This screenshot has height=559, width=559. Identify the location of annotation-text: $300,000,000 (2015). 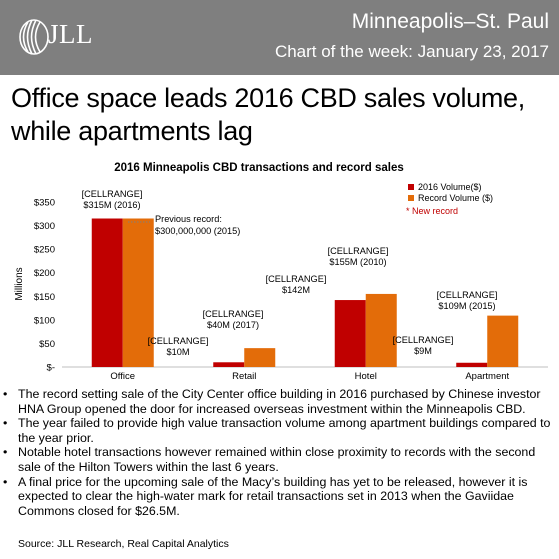
(197, 231).